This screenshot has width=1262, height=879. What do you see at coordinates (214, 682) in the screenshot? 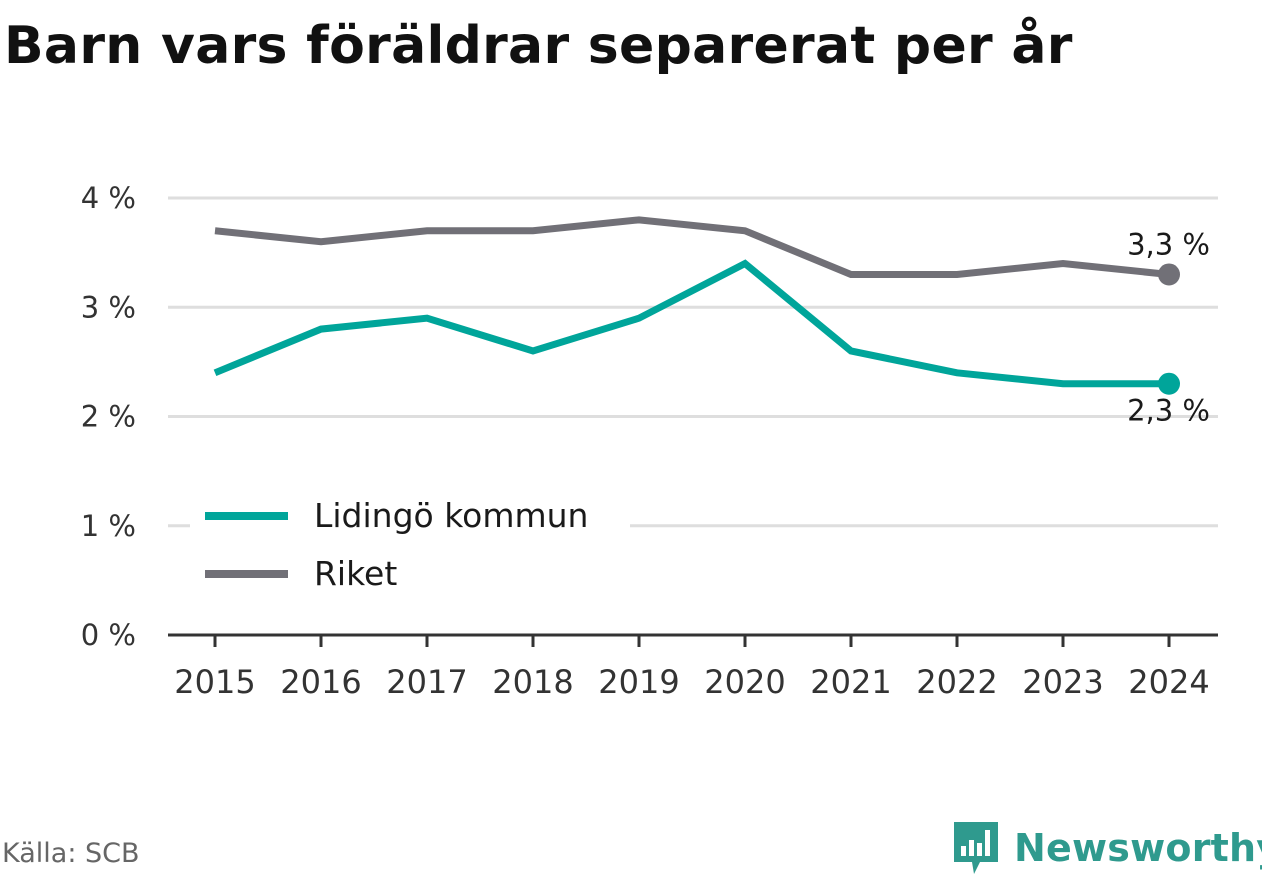
I see `x-tick-label: 2015` at bounding box center [214, 682].